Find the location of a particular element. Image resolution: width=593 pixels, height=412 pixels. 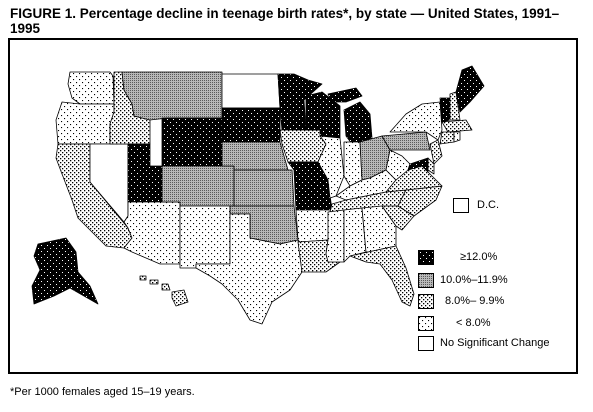

state-nj is located at coordinates (436, 152).